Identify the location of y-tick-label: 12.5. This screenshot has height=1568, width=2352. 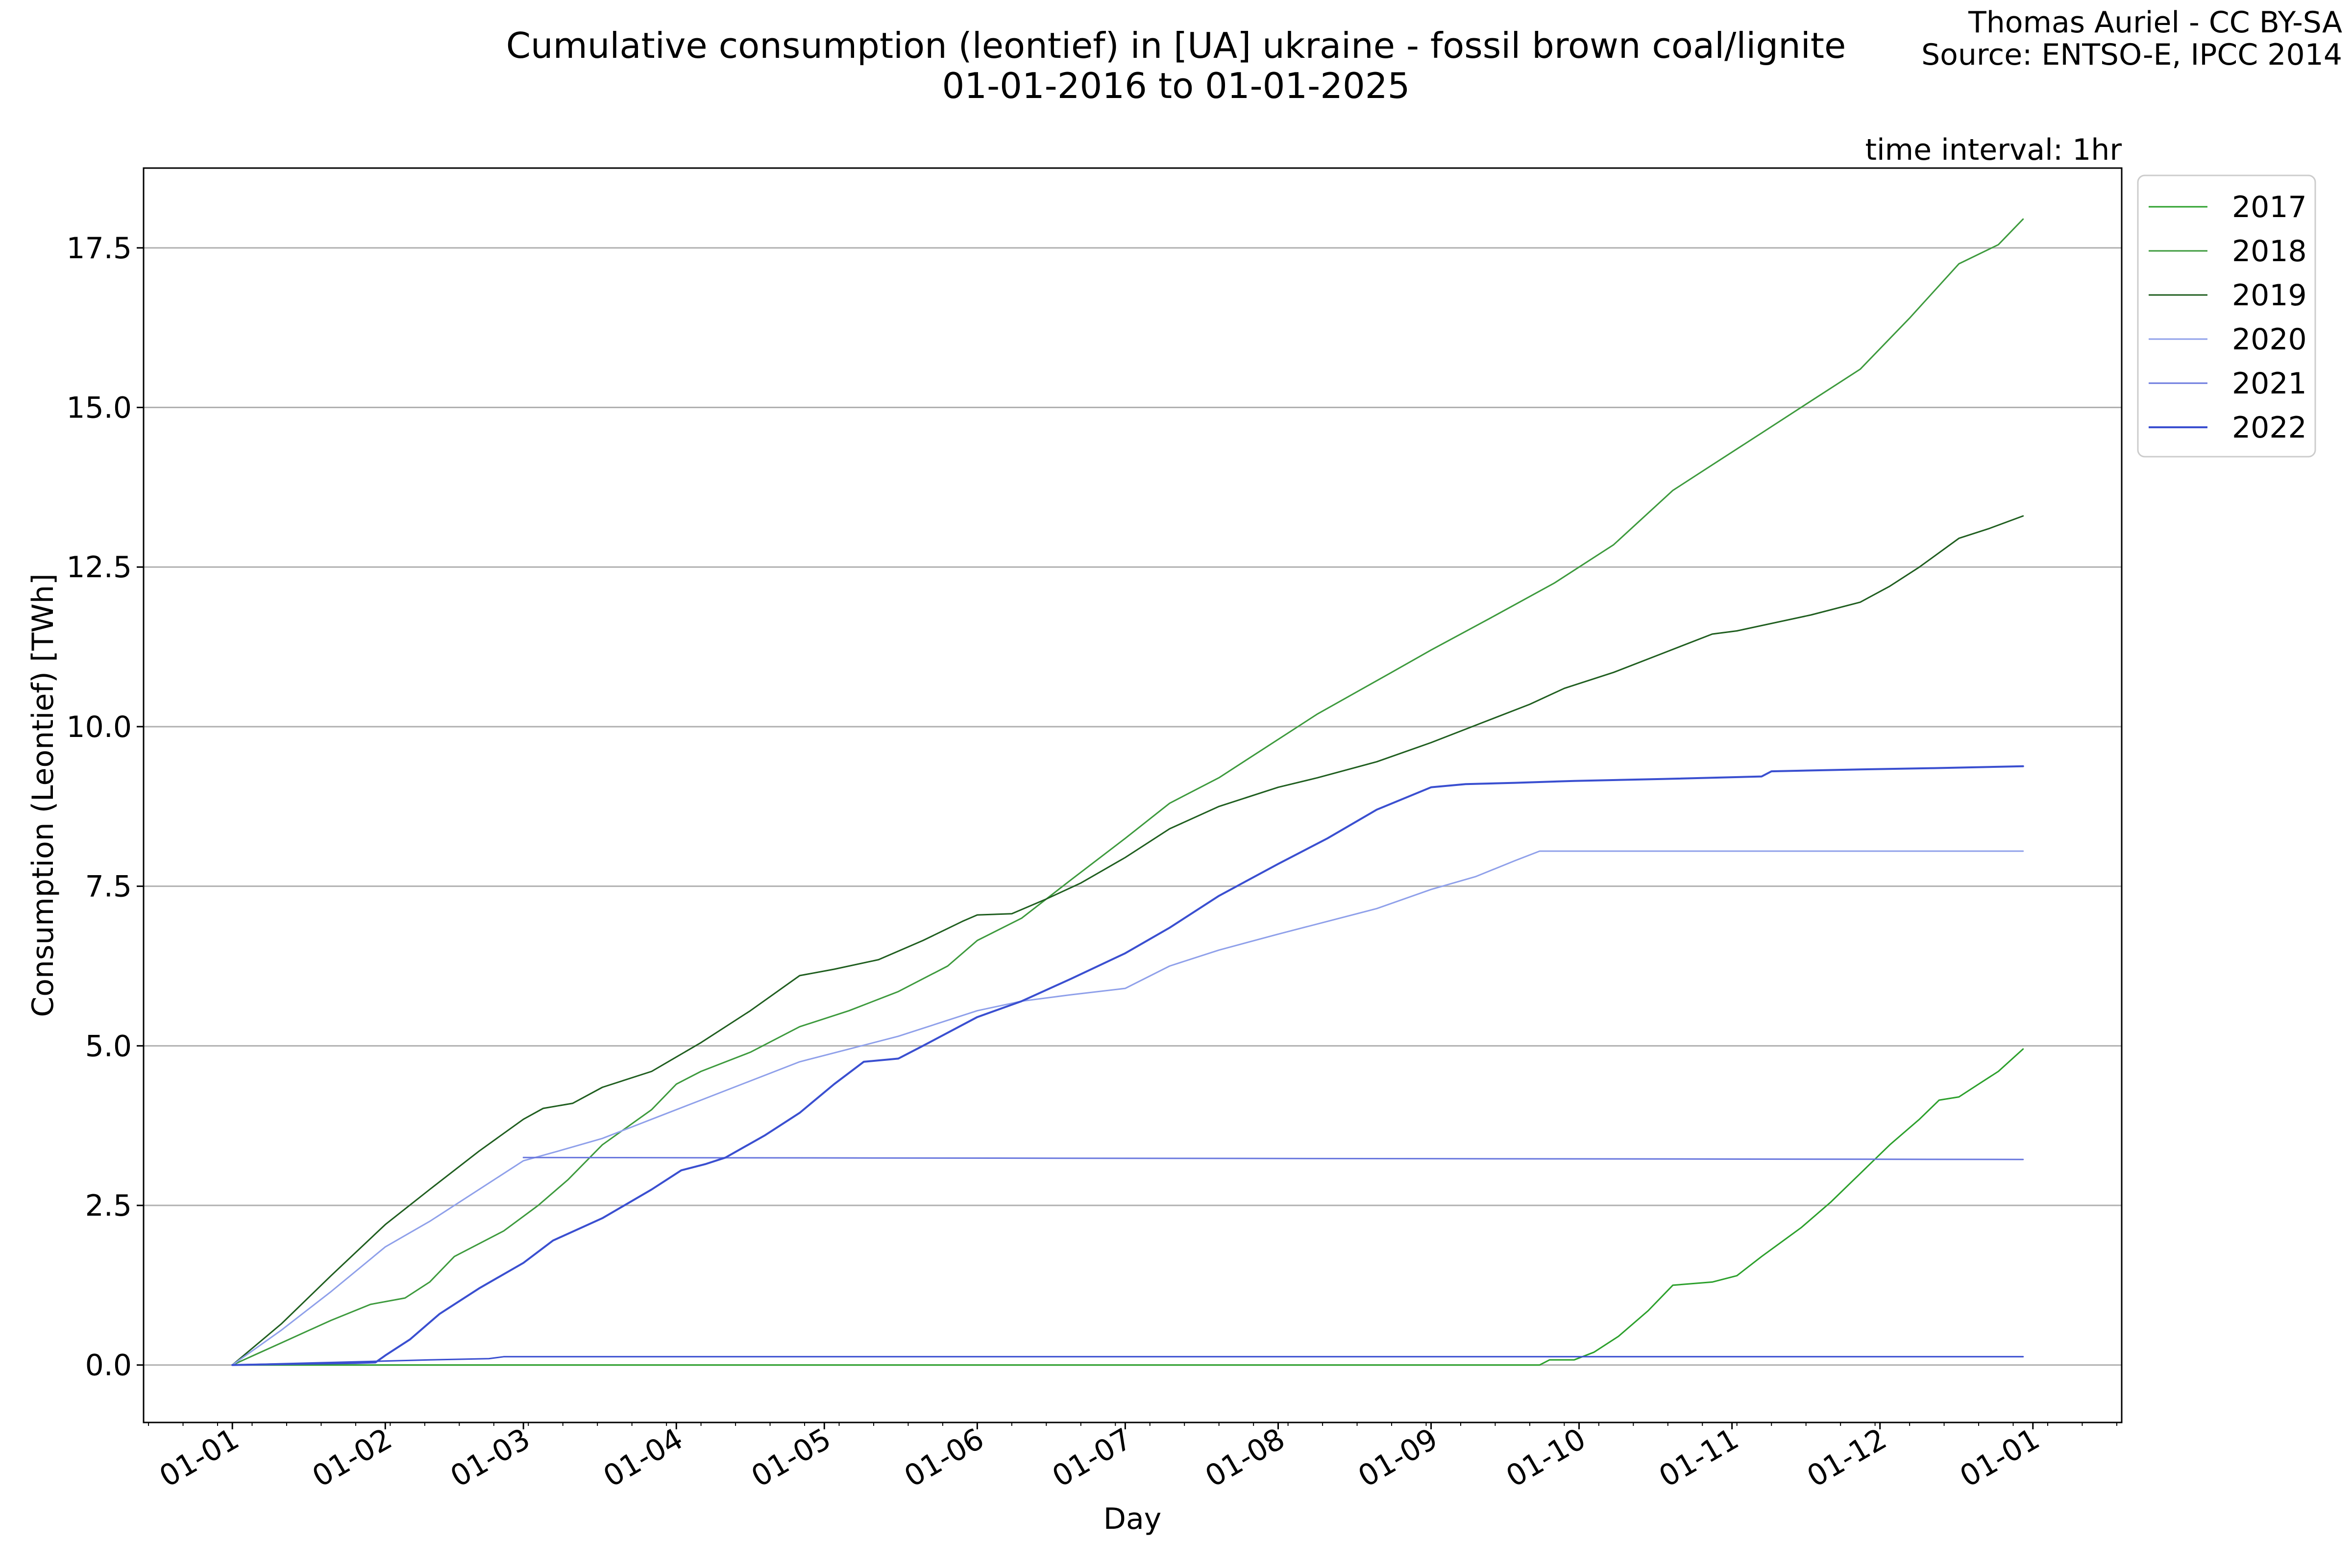
(99, 567).